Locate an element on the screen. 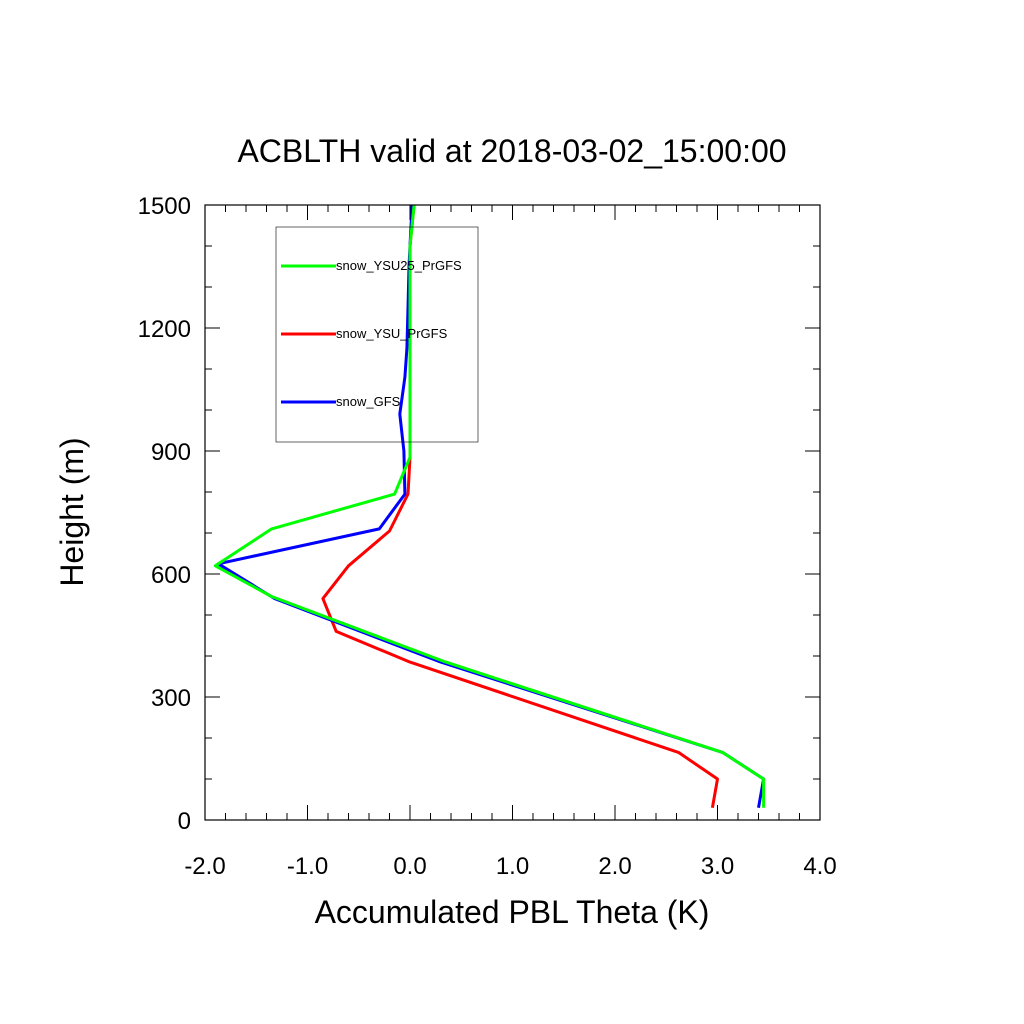 This screenshot has width=1024, height=1024. y-tick-label: 0 is located at coordinates (184, 821).